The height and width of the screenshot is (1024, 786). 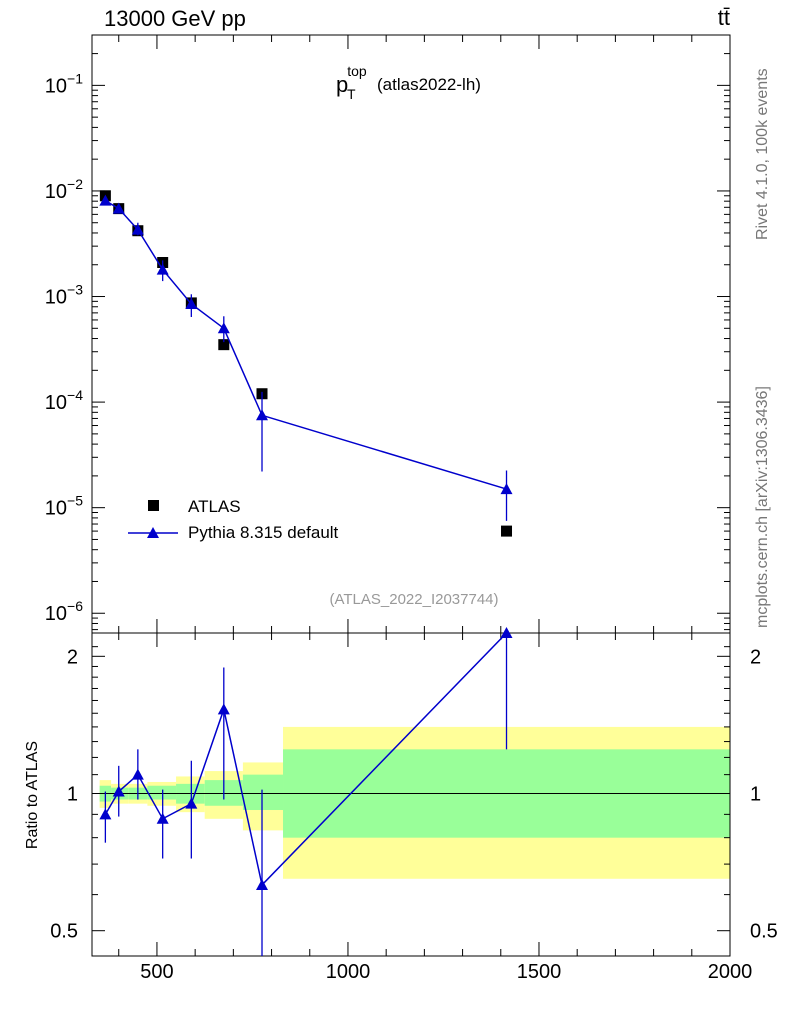 What do you see at coordinates (64, 506) in the screenshot?
I see `y-tick-label: 10⁻⁵` at bounding box center [64, 506].